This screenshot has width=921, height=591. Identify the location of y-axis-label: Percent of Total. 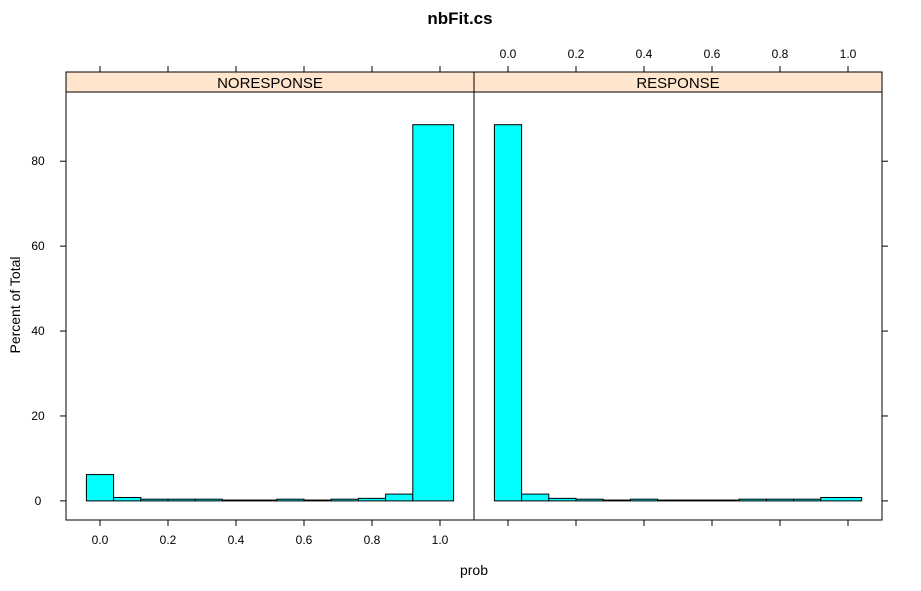
(15, 304).